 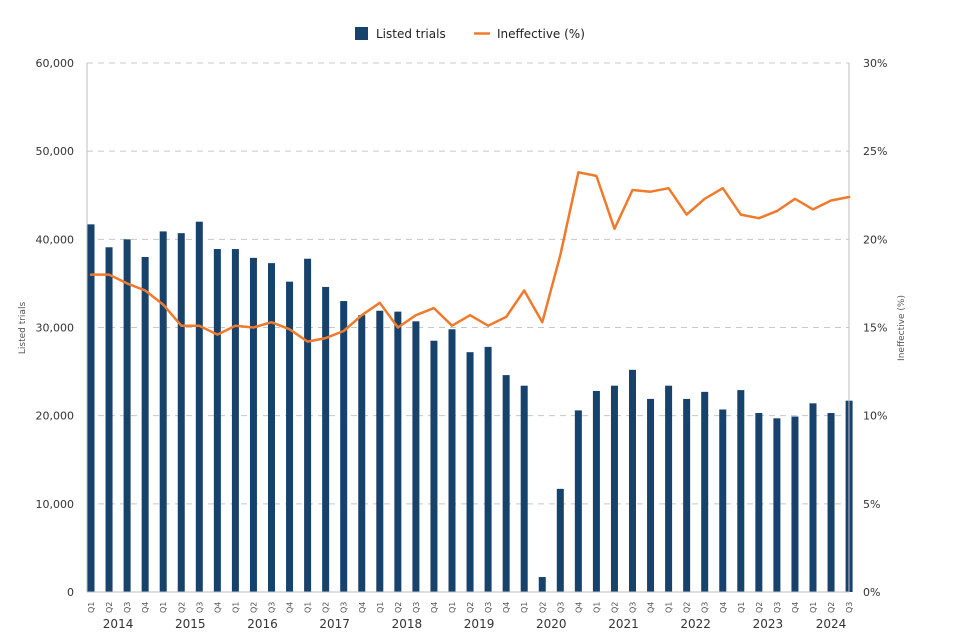 I want to click on y-tick-label-left: 60,000, so click(x=55, y=63).